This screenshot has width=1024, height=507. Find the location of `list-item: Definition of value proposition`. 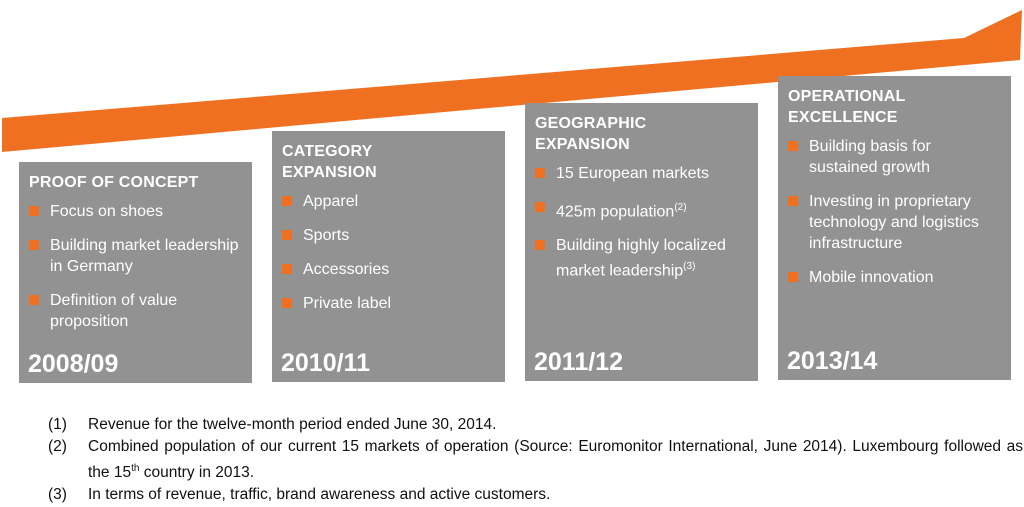

list-item: Definition of value proposition is located at coordinates (135, 311).